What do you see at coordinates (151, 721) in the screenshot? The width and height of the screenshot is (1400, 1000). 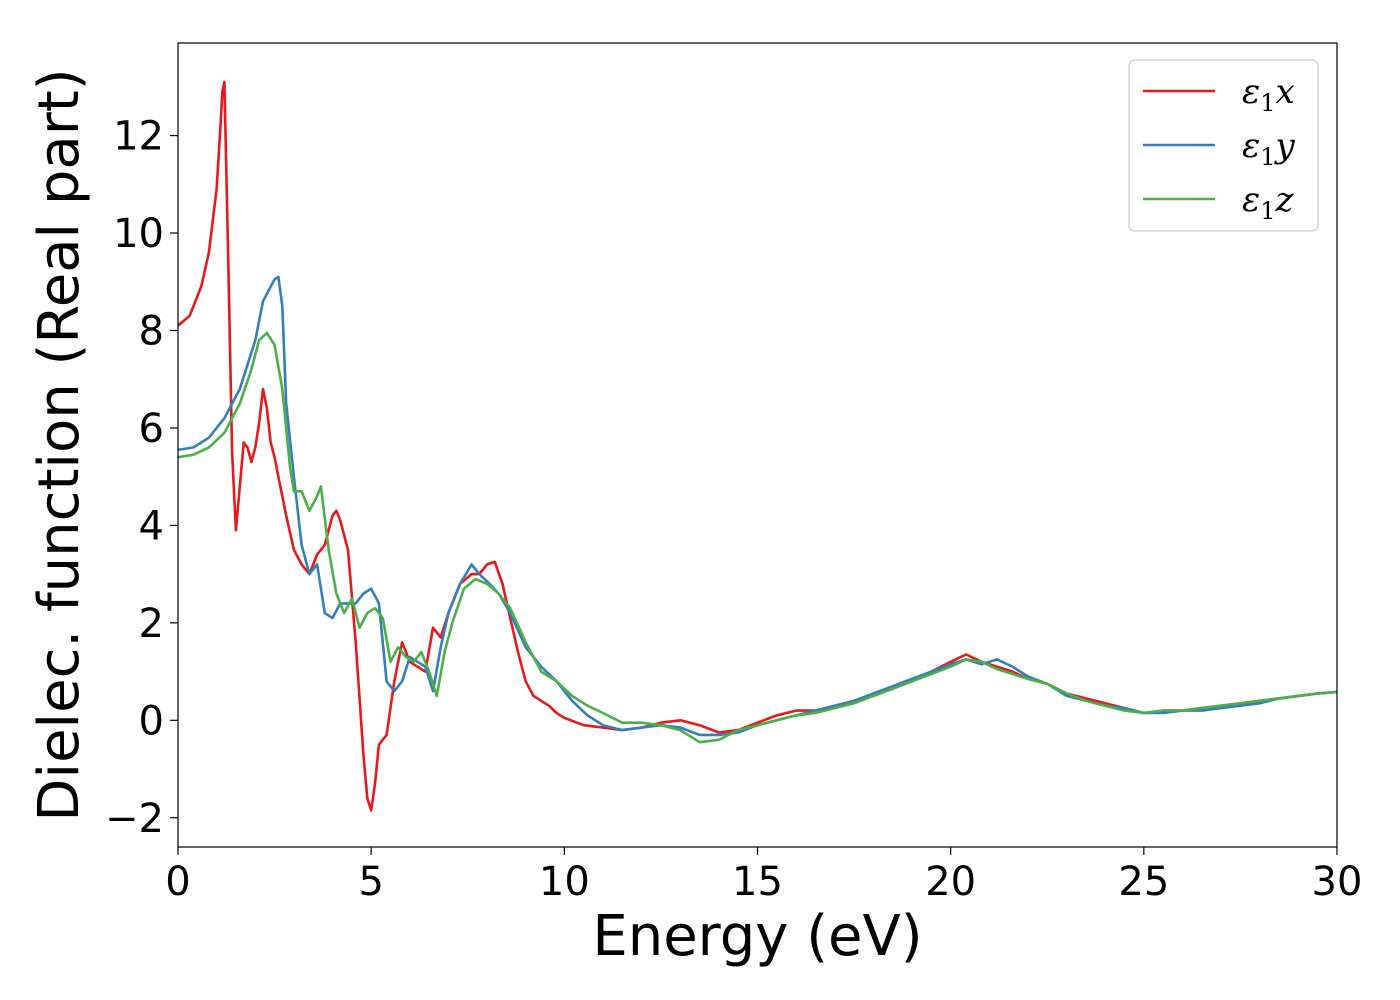 I see `y-tick-label: 0` at bounding box center [151, 721].